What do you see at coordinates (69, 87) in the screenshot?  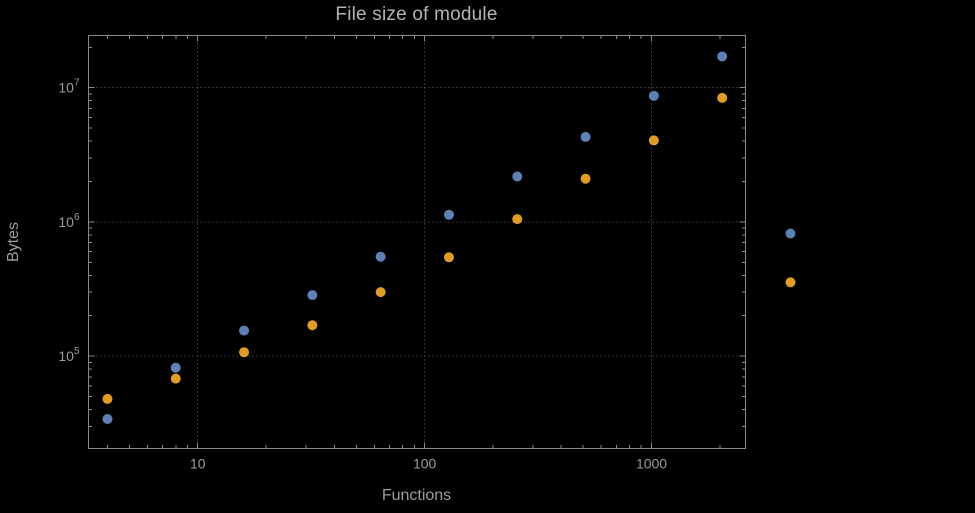 I see `y-tick-label: 10⁷` at bounding box center [69, 87].